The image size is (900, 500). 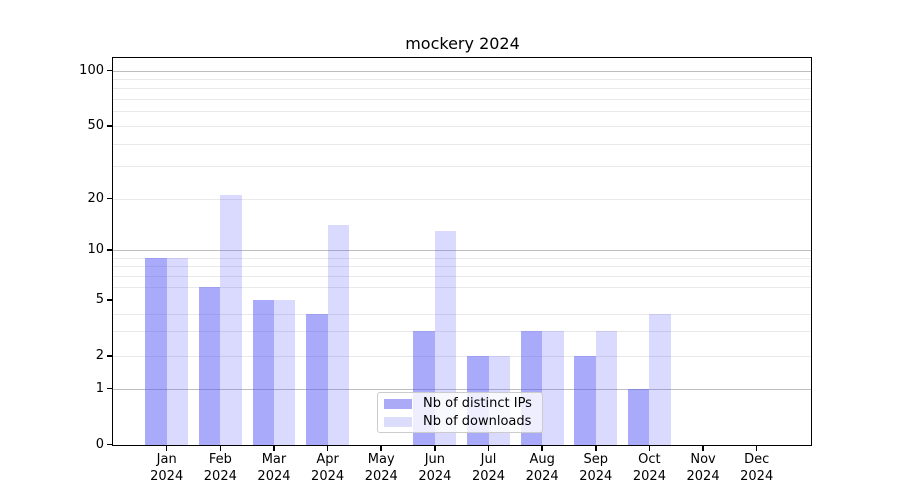 I want to click on y-axis-tick-label: 100, so click(x=91, y=70).